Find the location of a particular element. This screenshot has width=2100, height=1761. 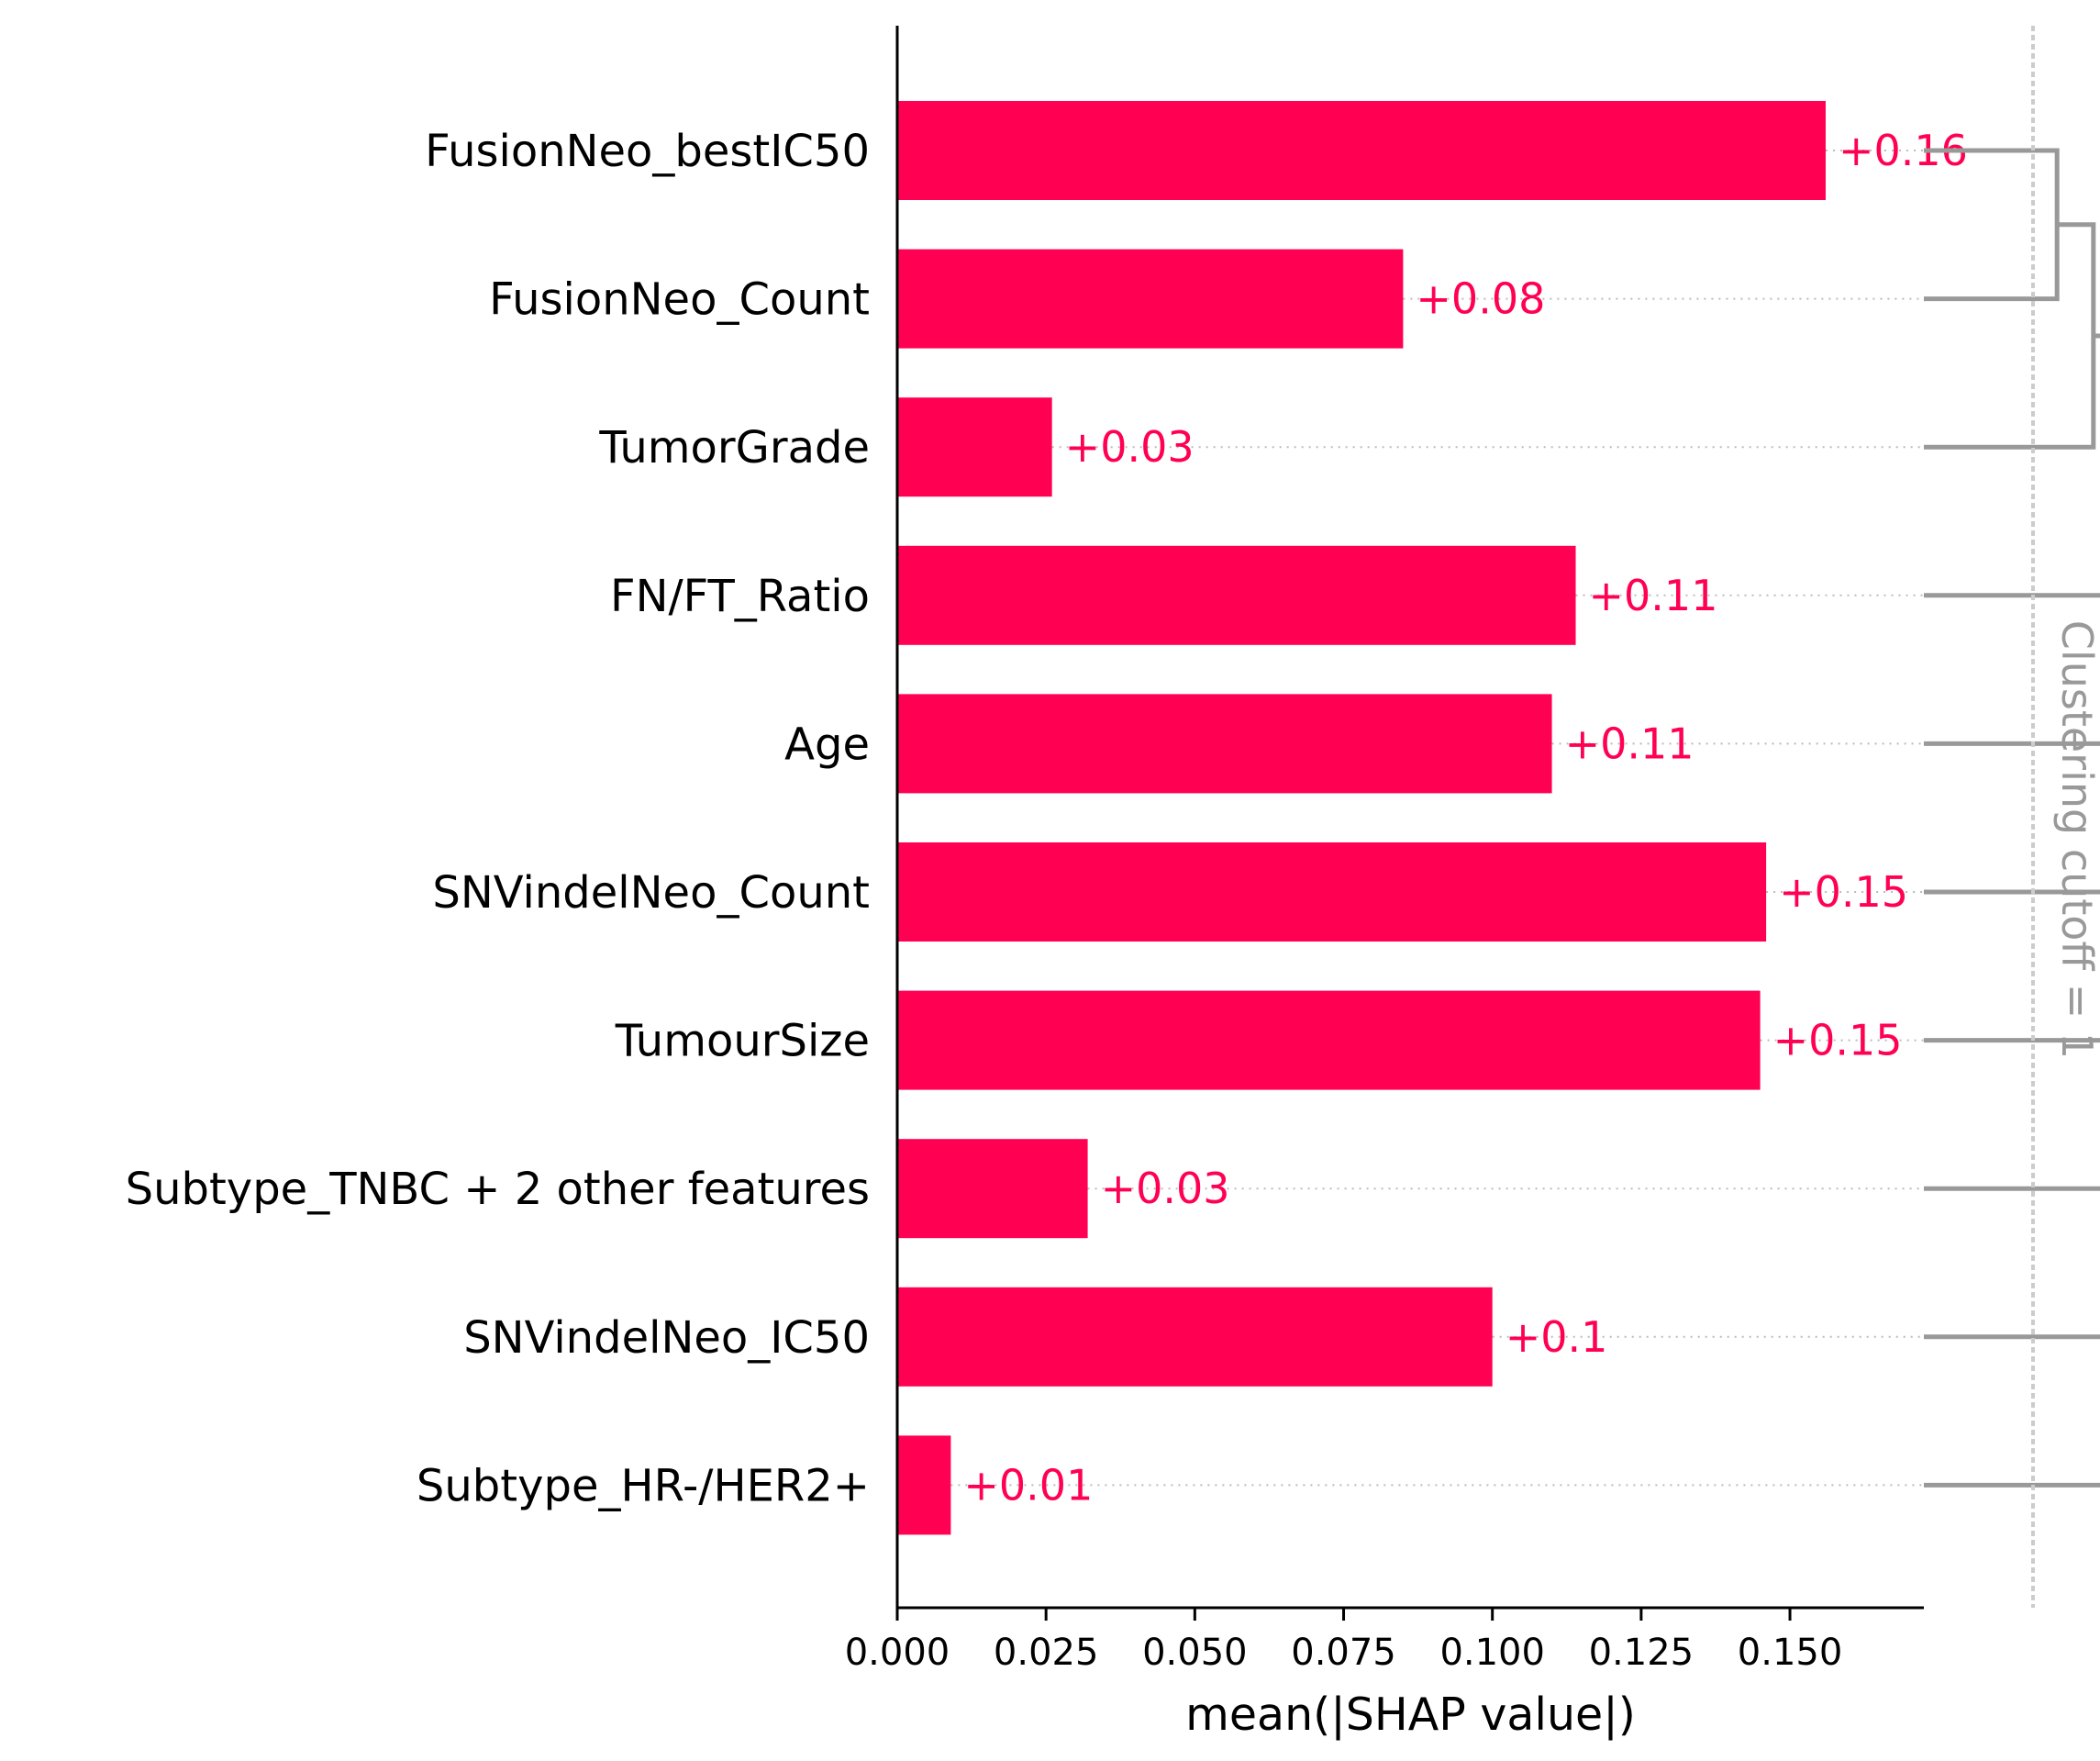

feature-label: Age is located at coordinates (827, 745).